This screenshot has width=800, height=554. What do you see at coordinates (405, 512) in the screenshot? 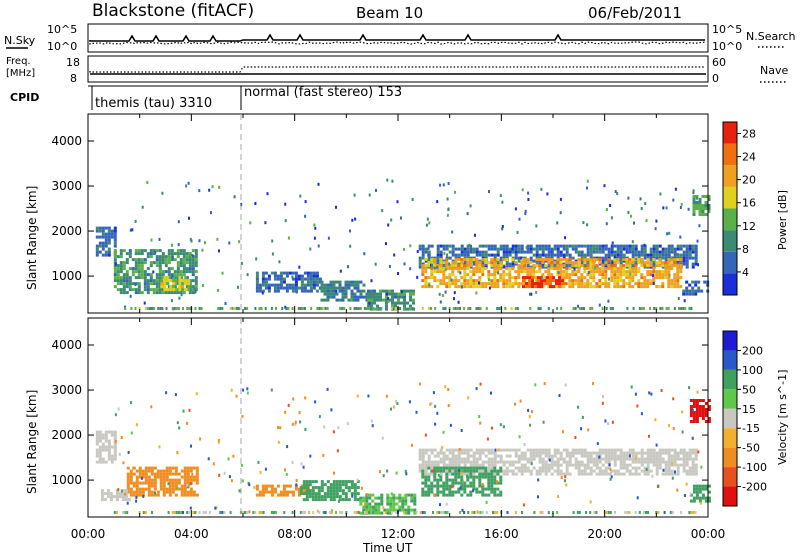
I see `near-range-echoes` at bounding box center [405, 512].